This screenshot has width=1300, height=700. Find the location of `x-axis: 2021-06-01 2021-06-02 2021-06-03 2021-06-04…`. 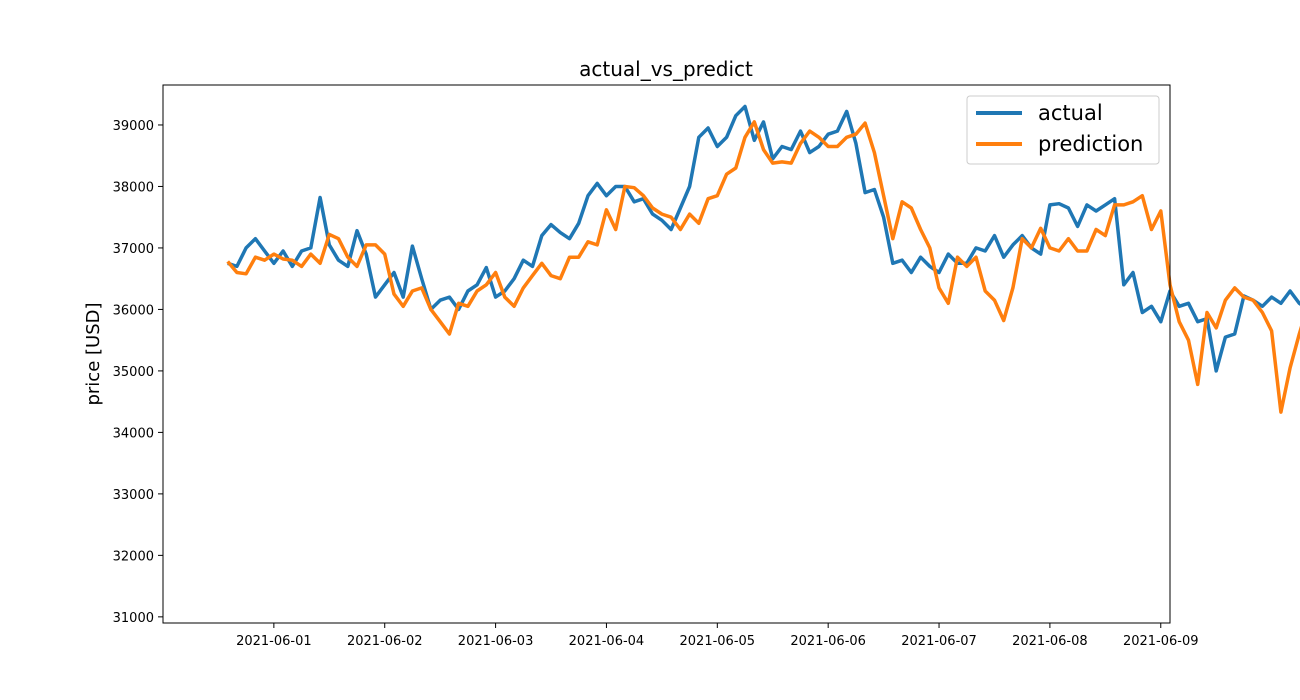

x-axis: 2021-06-01 2021-06-02 2021-06-03 2021-06-04… is located at coordinates (717, 636).